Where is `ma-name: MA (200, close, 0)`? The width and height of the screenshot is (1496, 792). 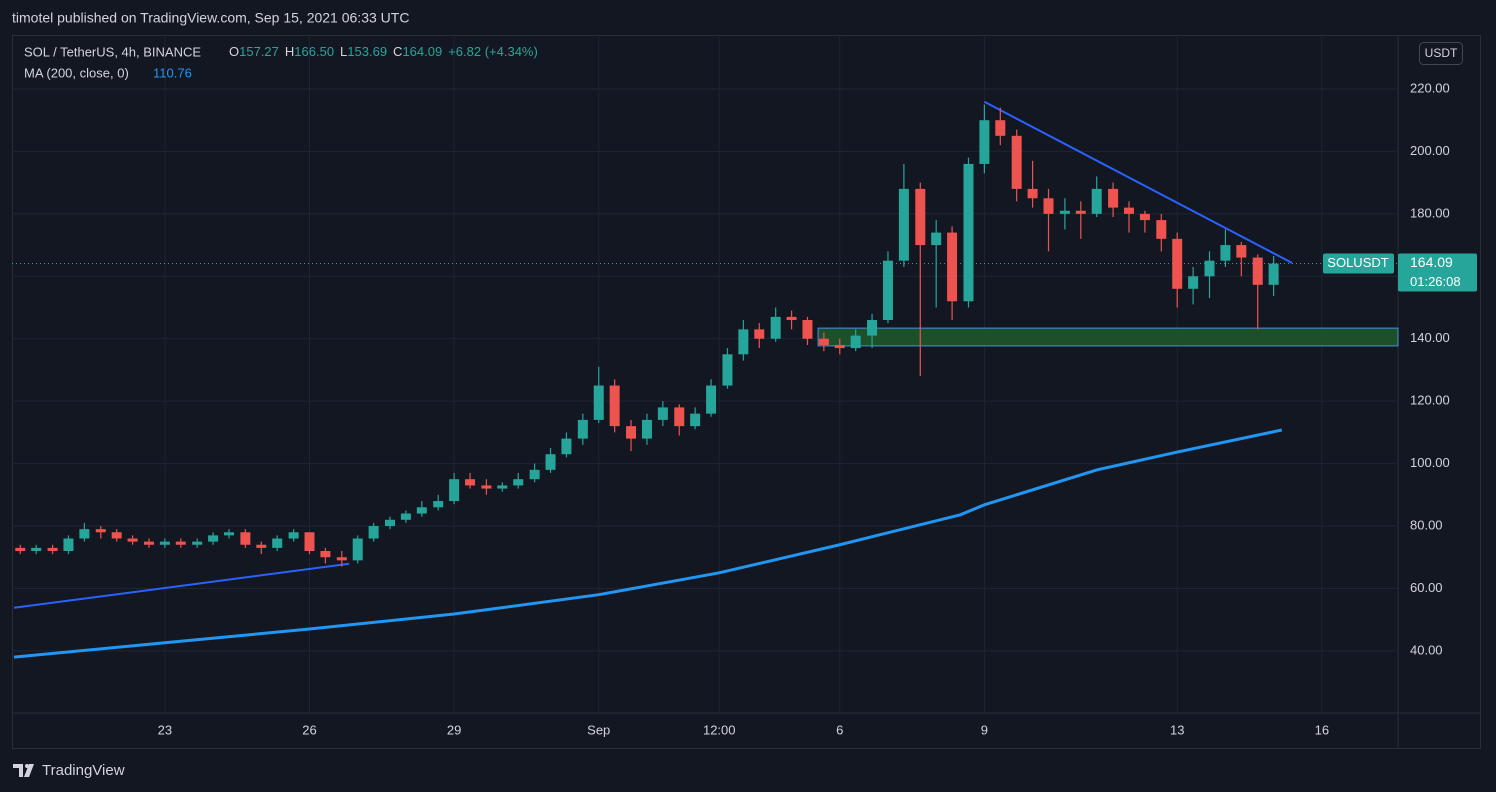 ma-name: MA (200, close, 0) is located at coordinates (76, 72).